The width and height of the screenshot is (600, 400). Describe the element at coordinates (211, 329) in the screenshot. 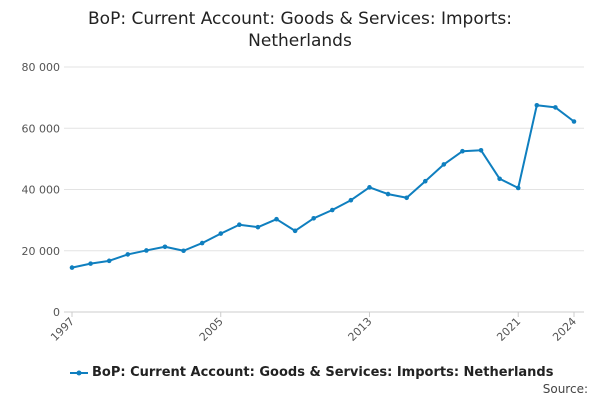

I see `x-tick-label: 2005` at that location.